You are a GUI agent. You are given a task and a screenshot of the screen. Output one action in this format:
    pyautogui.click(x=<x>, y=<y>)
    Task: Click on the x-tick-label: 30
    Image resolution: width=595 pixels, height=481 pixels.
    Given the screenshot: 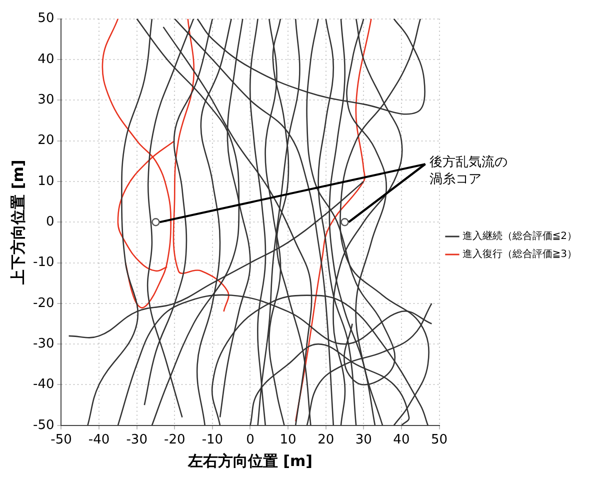 What is the action you would take?
    pyautogui.click(x=363, y=440)
    